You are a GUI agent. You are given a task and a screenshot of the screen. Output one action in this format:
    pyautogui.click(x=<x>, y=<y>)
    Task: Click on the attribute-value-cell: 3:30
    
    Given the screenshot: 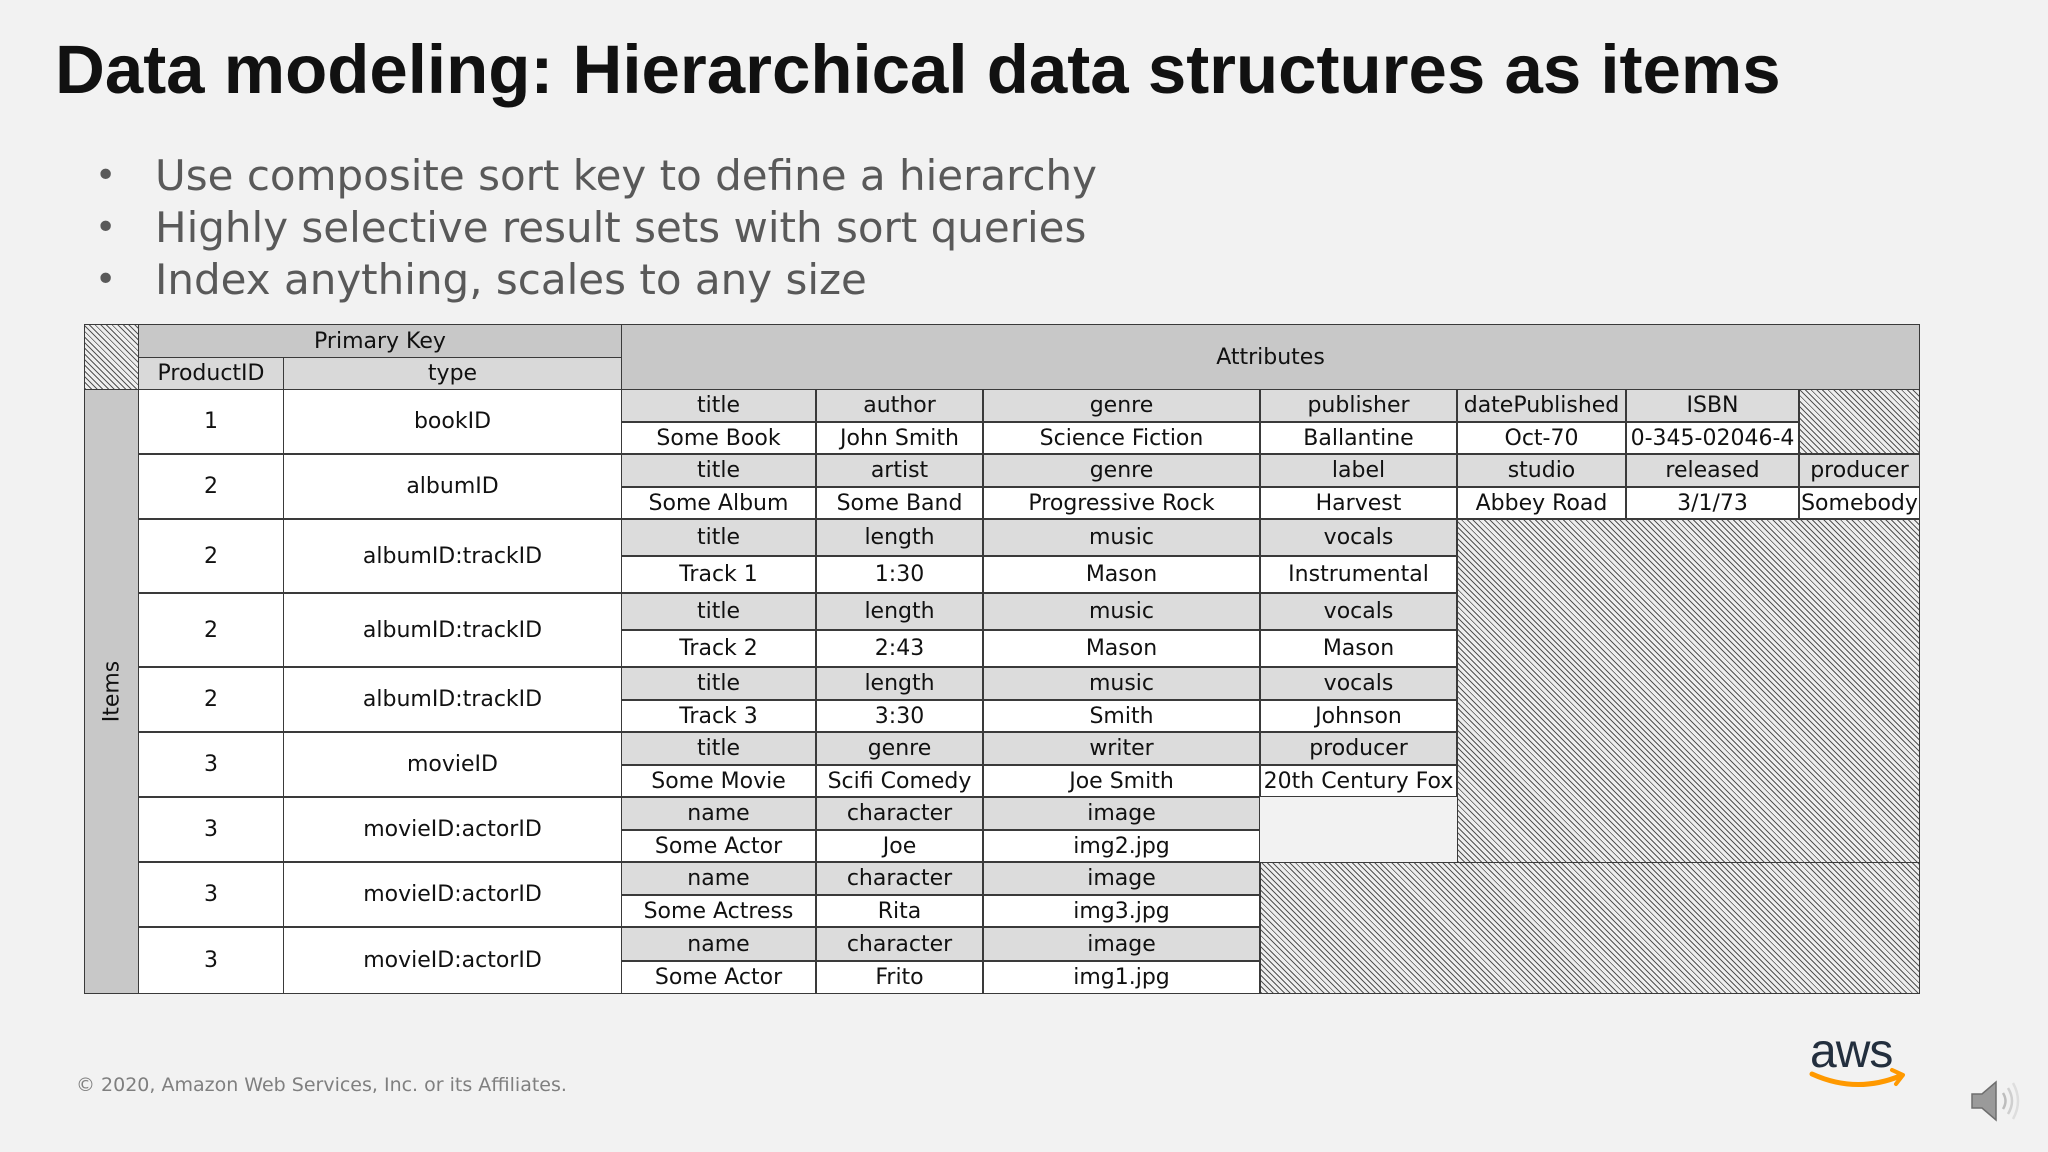 What is the action you would take?
    pyautogui.click(x=899, y=716)
    